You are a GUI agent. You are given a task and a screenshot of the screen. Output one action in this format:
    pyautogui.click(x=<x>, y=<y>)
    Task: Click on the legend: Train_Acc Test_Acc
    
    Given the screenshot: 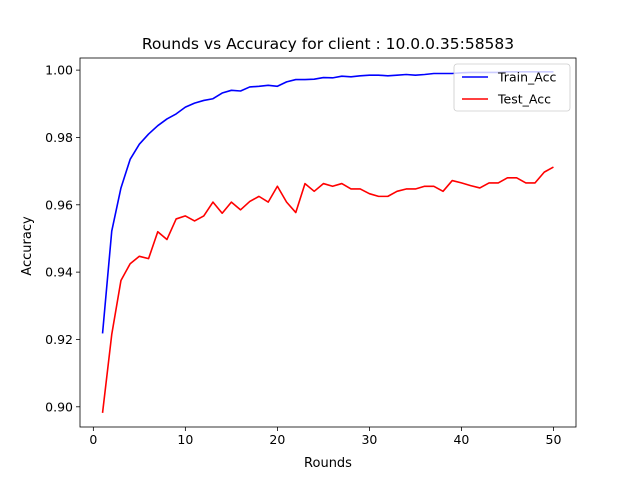 What is the action you would take?
    pyautogui.click(x=512, y=87)
    